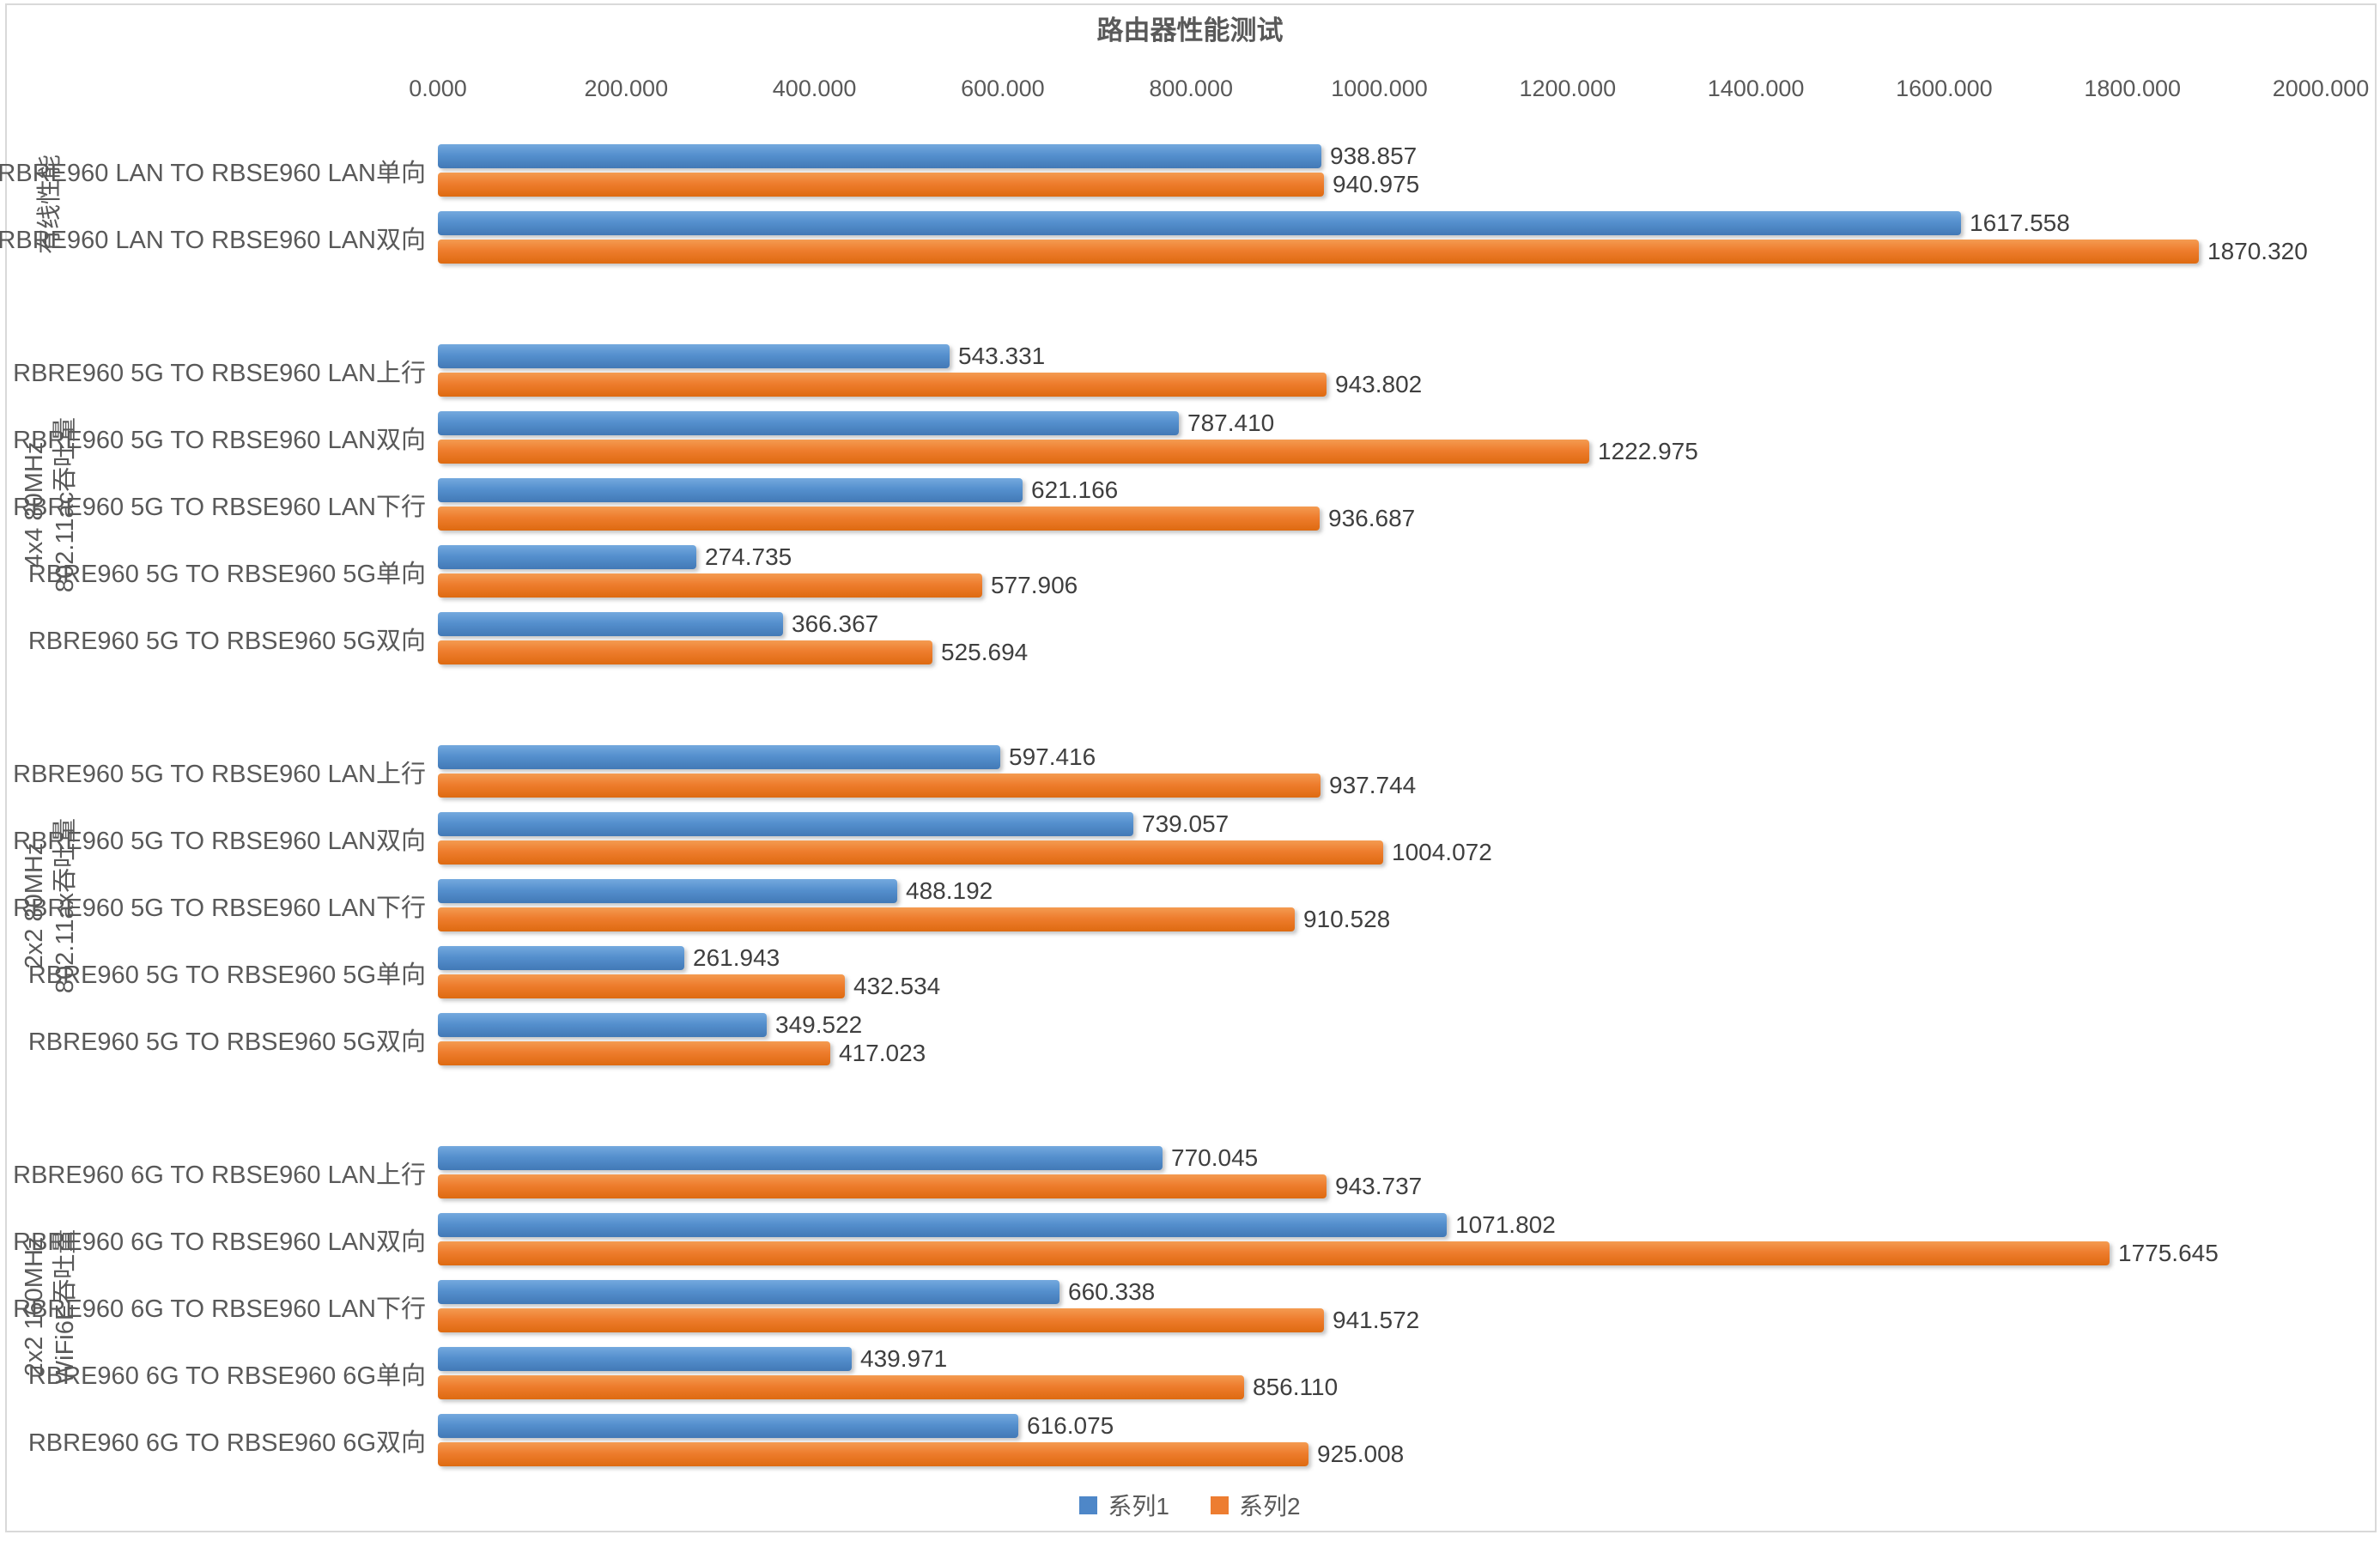 This screenshot has height=1547, width=2380. What do you see at coordinates (2257, 251) in the screenshot?
I see `data-label: 1870.320` at bounding box center [2257, 251].